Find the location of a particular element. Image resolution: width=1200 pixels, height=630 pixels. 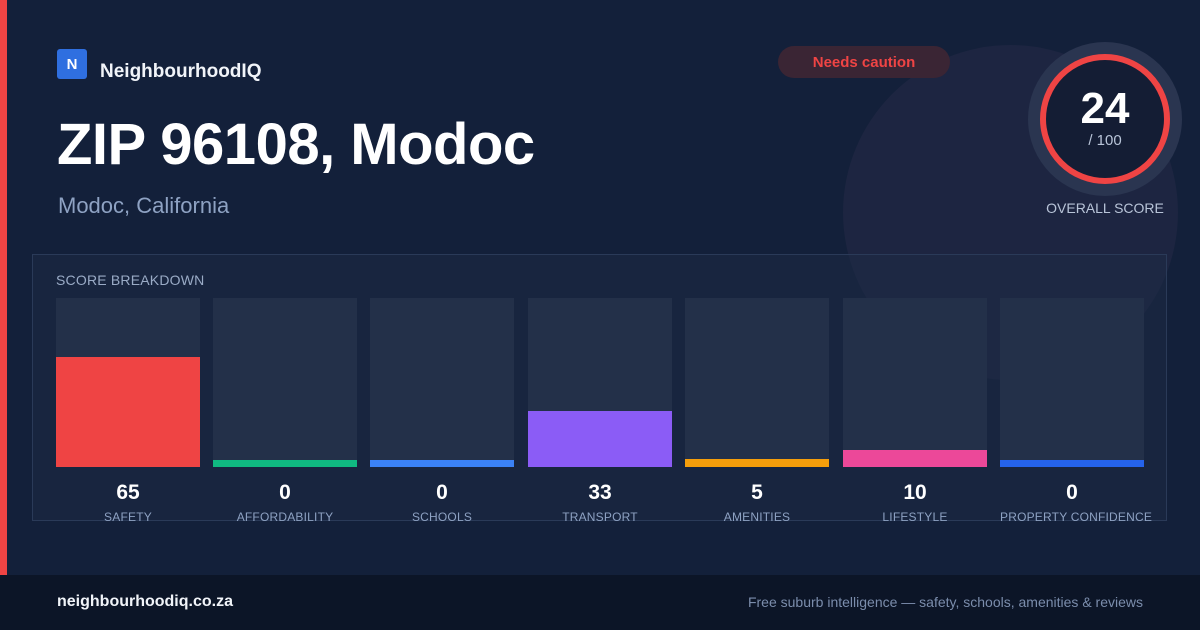

footer-site-link: neighbourhoodiq.co.za is located at coordinates (145, 601).